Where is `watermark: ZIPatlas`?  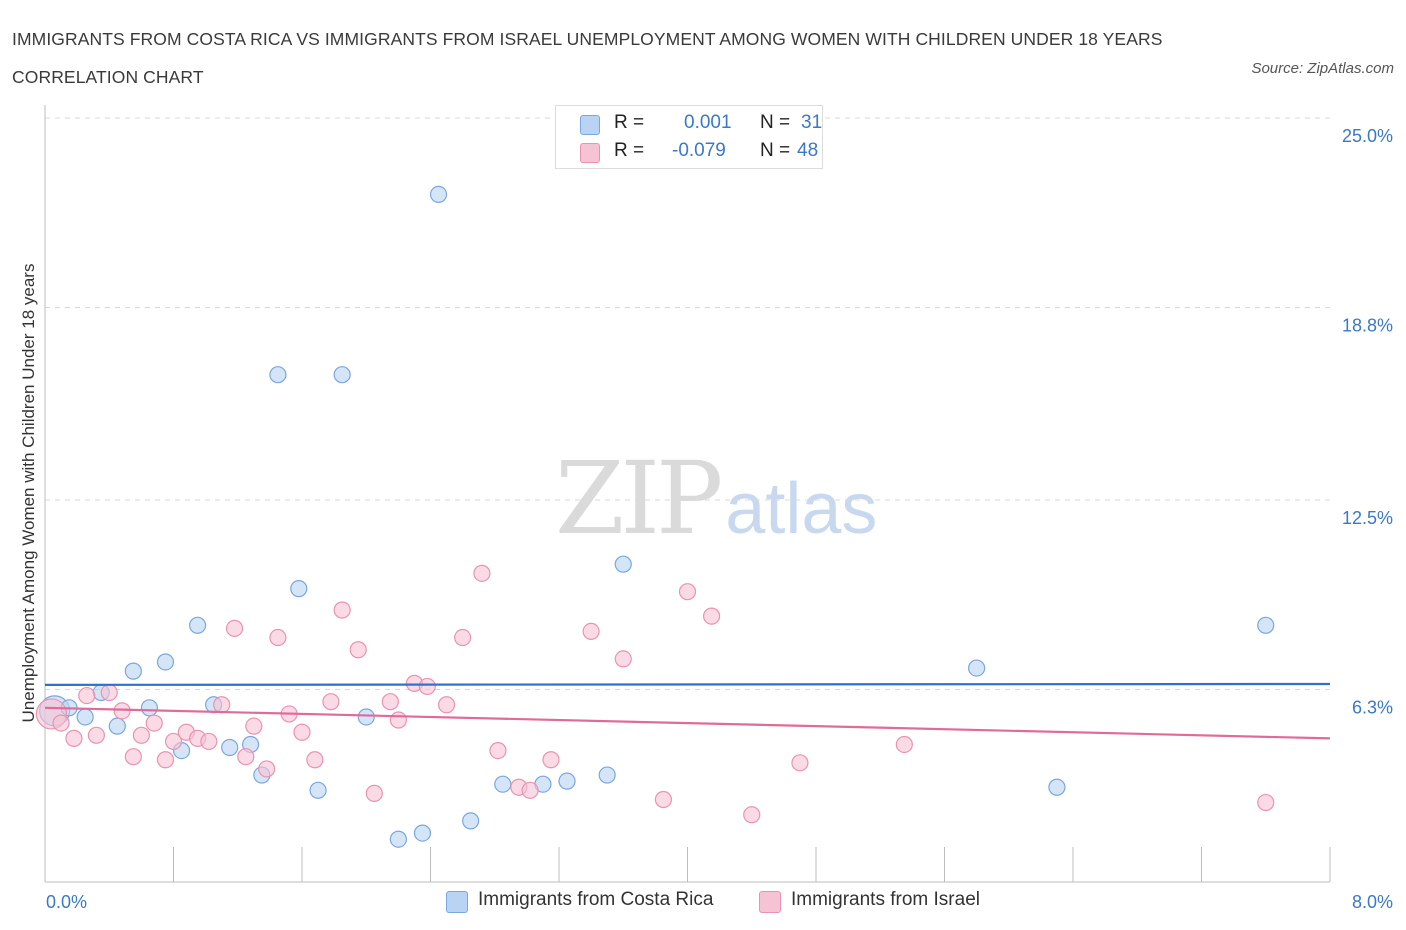 watermark: ZIPatlas is located at coordinates (716, 498).